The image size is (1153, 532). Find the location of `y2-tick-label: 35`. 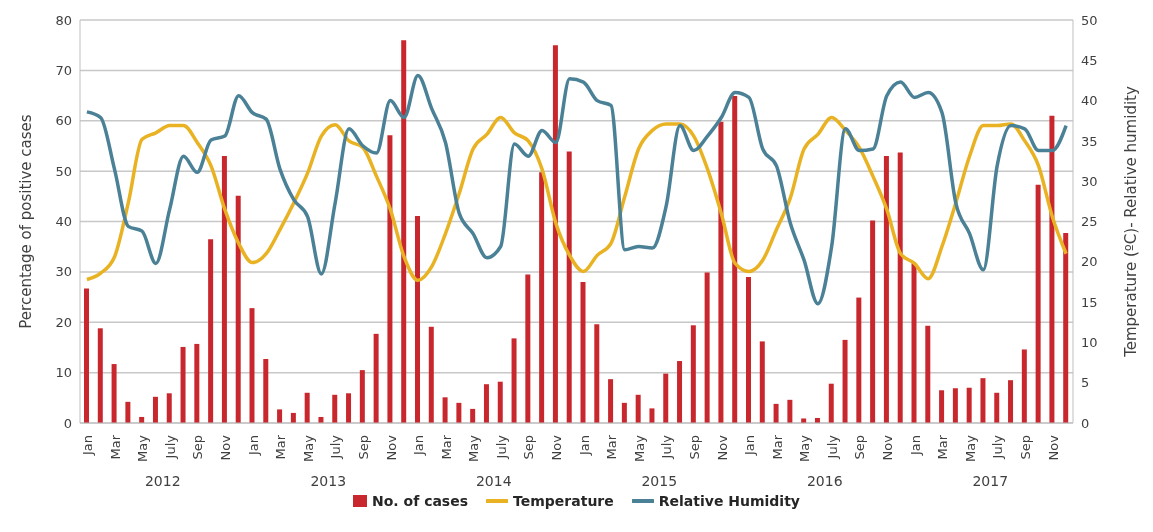

y2-tick-label: 35 is located at coordinates (1089, 141).